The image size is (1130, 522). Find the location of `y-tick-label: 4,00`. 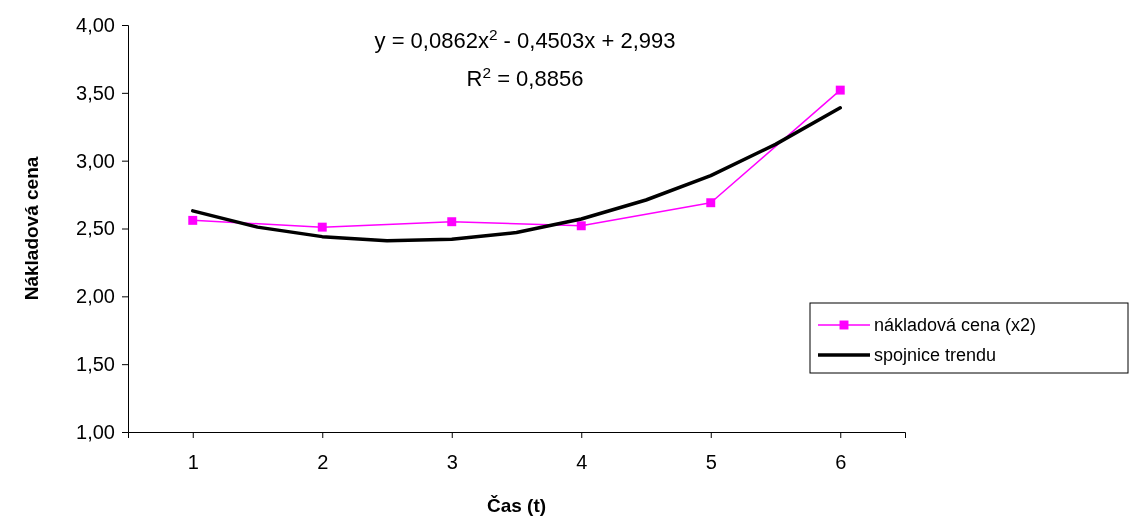

y-tick-label: 4,00 is located at coordinates (95, 24).